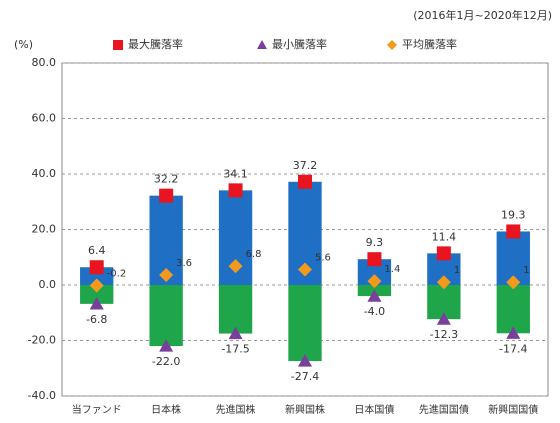 This screenshot has height=423, width=560. I want to click on value-label: 34.1, so click(235, 173).